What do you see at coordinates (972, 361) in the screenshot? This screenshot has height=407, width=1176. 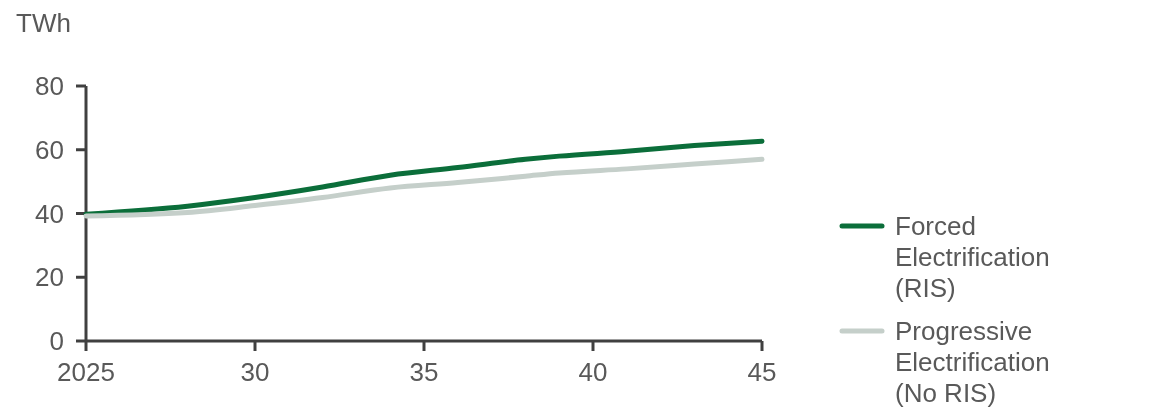 I see `legend-label: Progressive Electrification (No RIS)` at bounding box center [972, 361].